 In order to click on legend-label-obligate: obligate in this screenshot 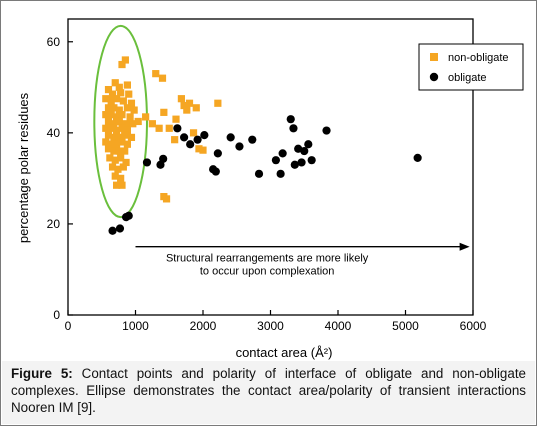, I will do `click(467, 78)`.